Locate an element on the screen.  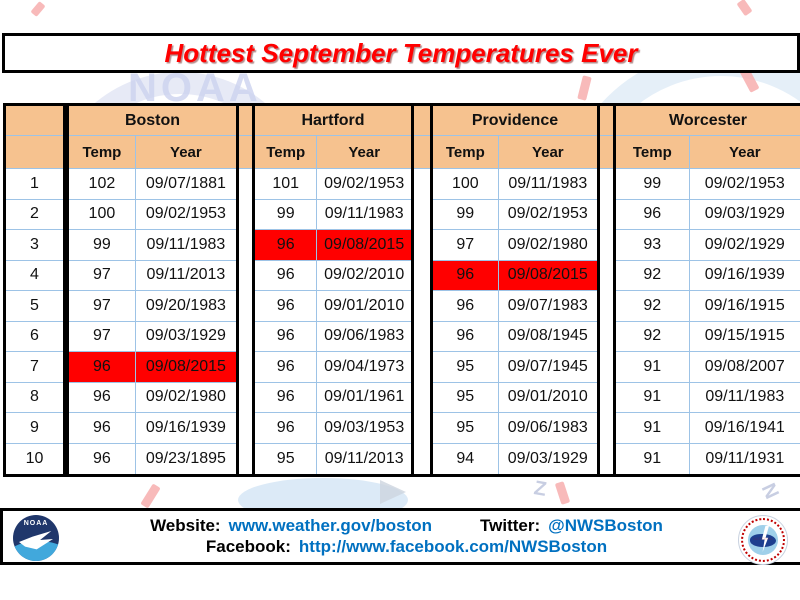
year-value-cell: 09/16/1941 is located at coordinates (744, 428).